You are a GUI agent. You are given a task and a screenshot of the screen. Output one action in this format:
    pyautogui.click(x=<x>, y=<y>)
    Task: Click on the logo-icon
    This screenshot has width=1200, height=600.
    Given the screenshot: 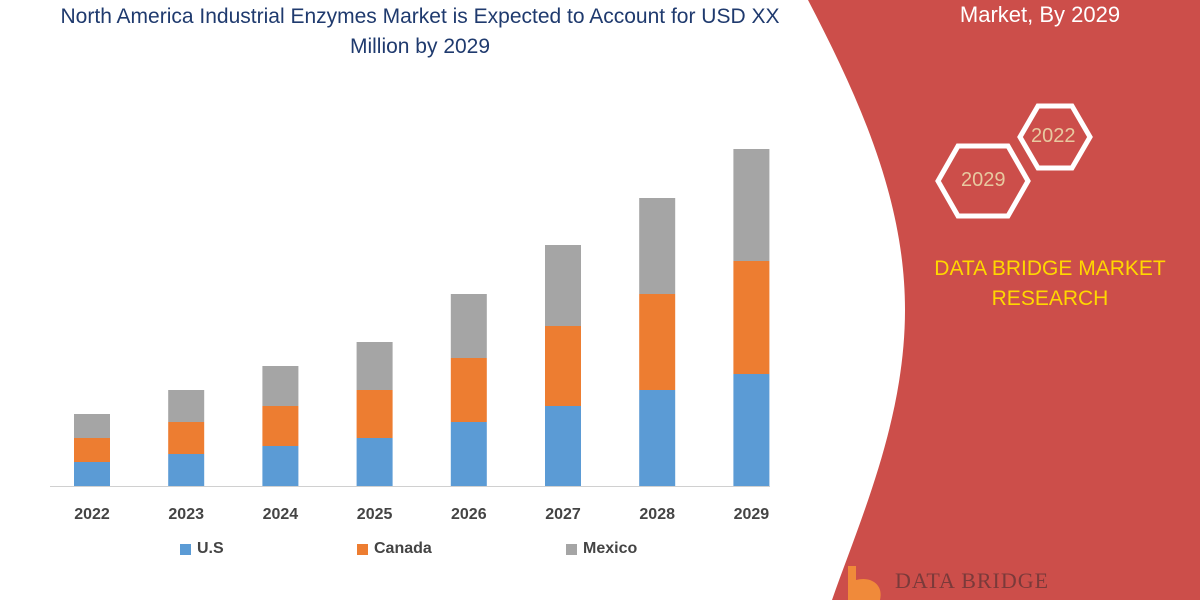 What is the action you would take?
    pyautogui.click(x=864, y=583)
    